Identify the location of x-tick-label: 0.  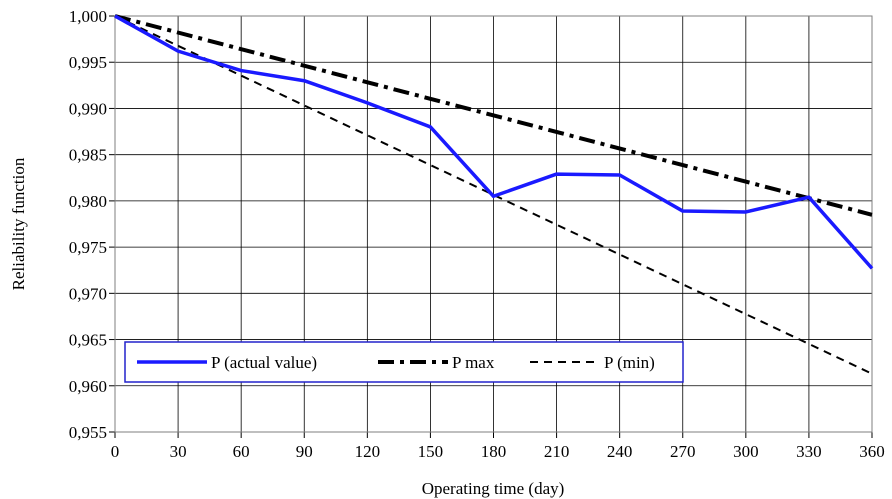
(115, 451).